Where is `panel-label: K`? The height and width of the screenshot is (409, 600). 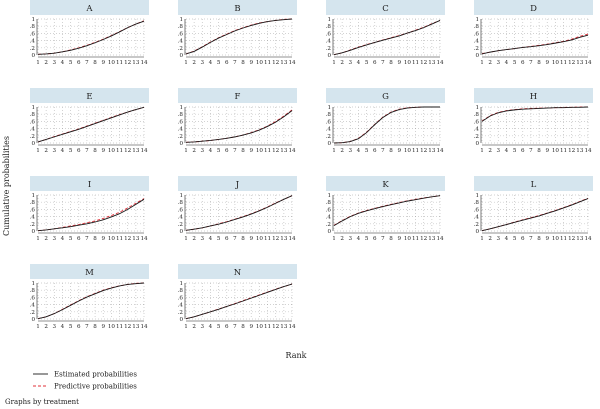
panel-label: K is located at coordinates (385, 185).